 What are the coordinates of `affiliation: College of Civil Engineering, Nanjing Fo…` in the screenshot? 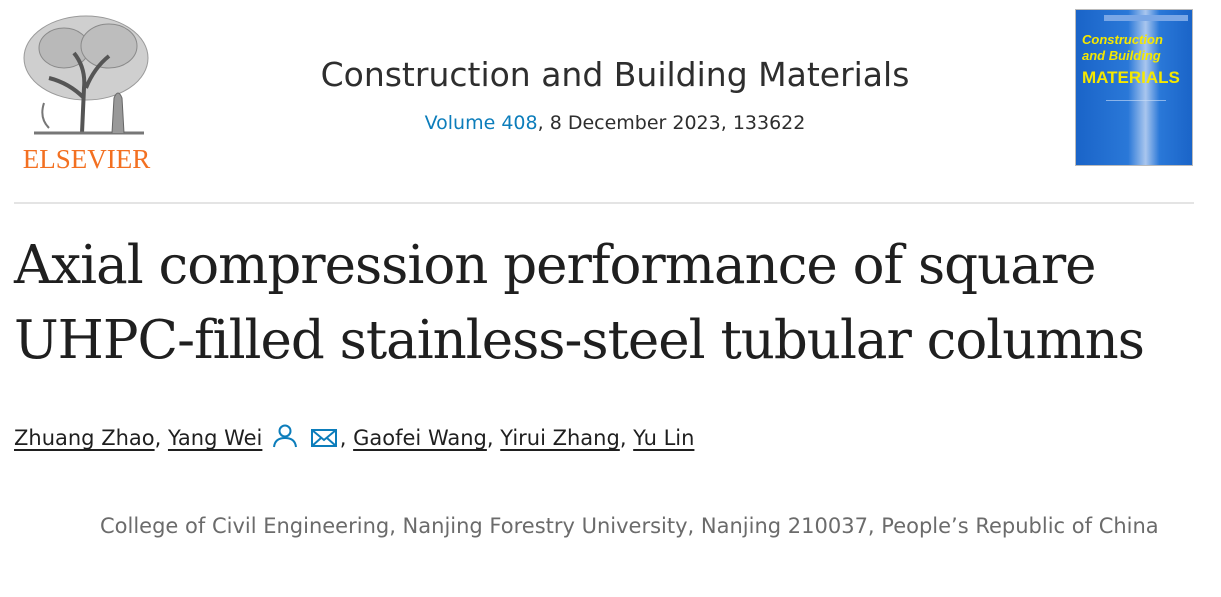 It's located at (629, 526).